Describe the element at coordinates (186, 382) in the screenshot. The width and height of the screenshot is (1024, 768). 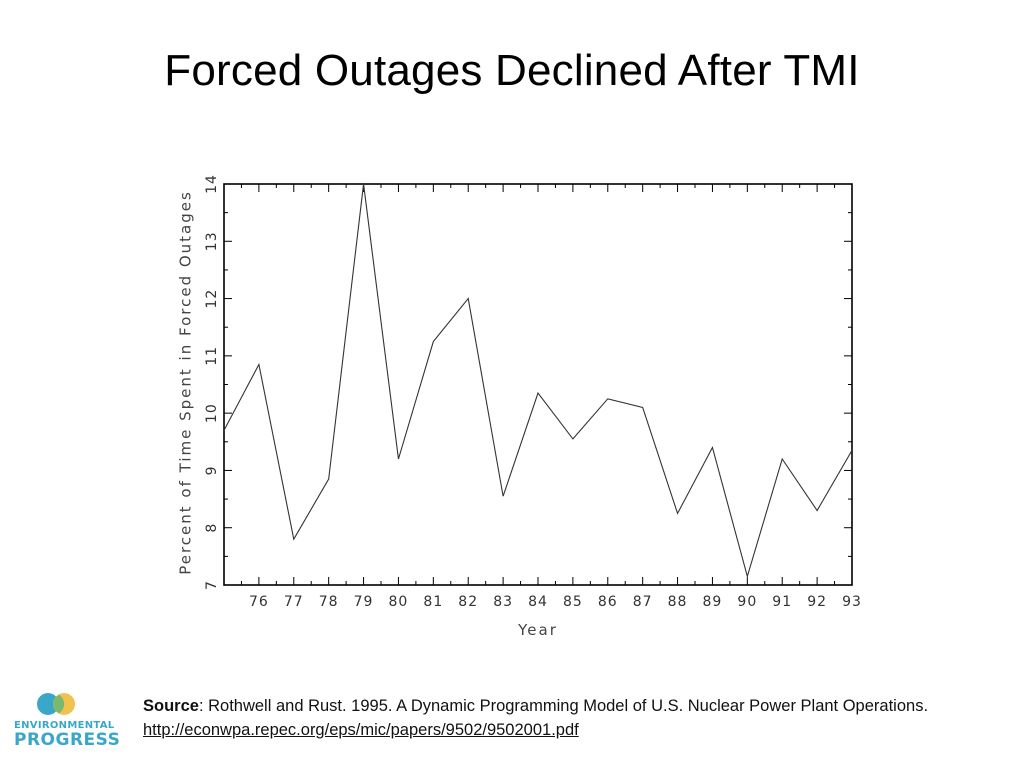
I see `y-axis-label: Percent of Time Spent in Forced Outages` at that location.